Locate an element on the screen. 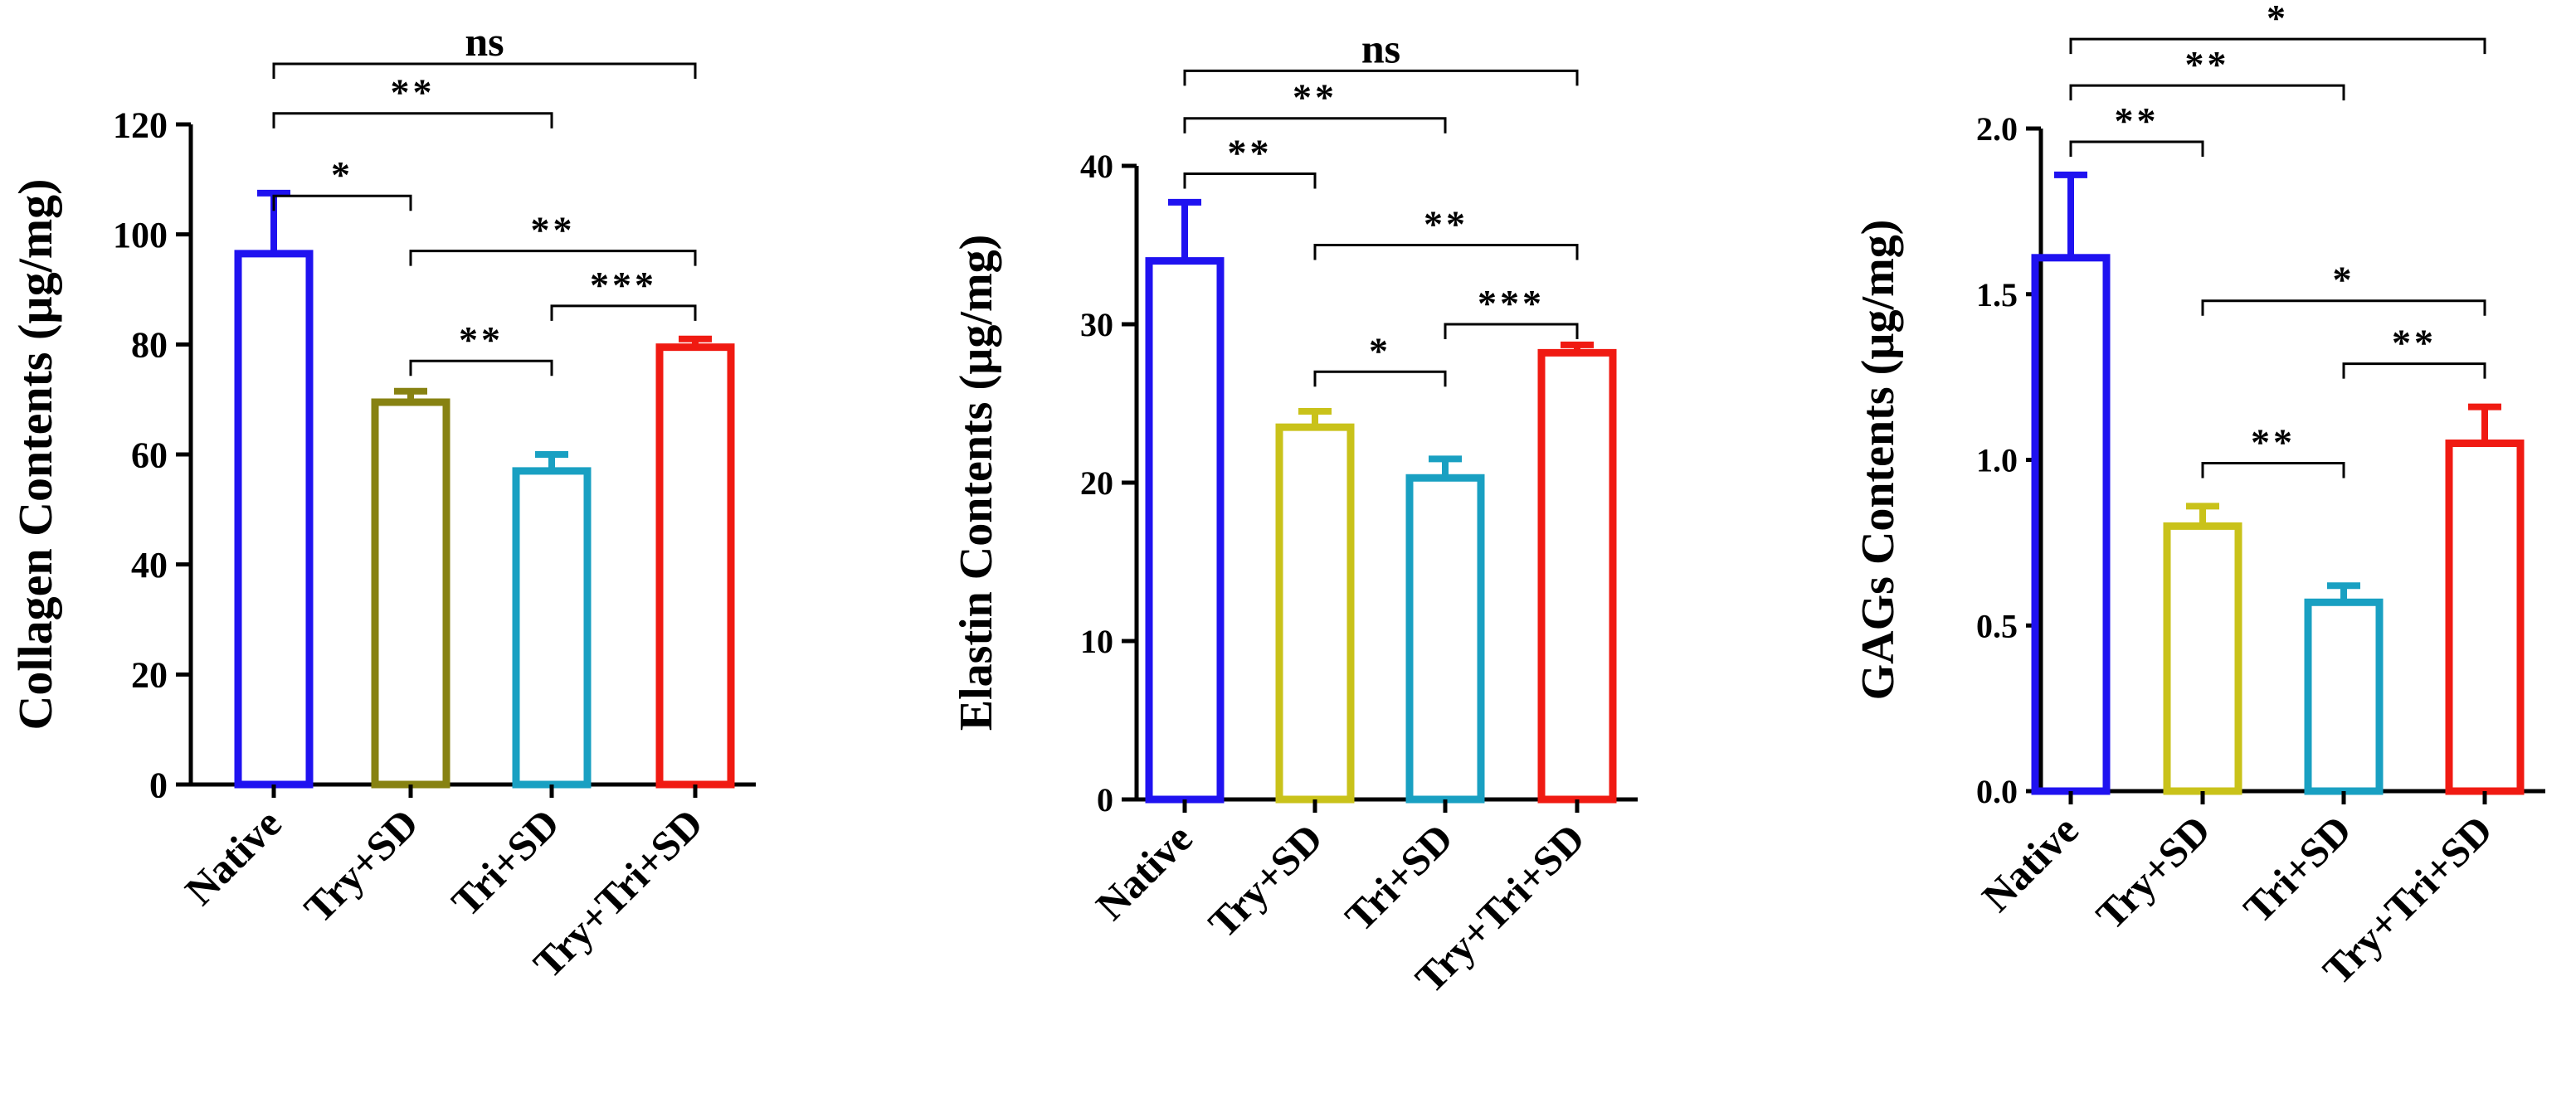  y-tick-label: 30 is located at coordinates (1096, 324).